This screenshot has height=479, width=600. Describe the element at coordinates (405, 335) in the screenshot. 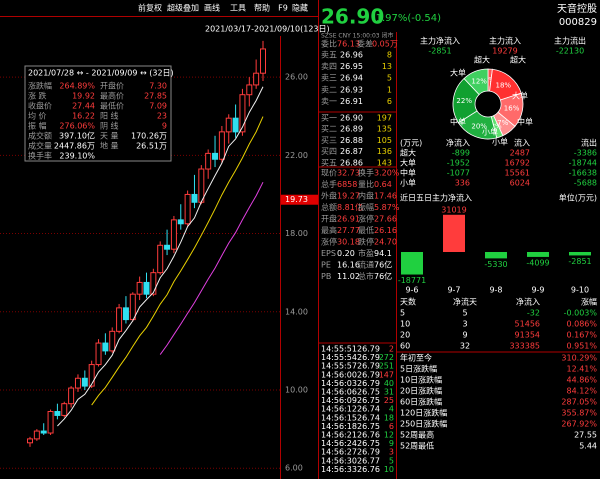

I see `table-cell: 20` at that location.